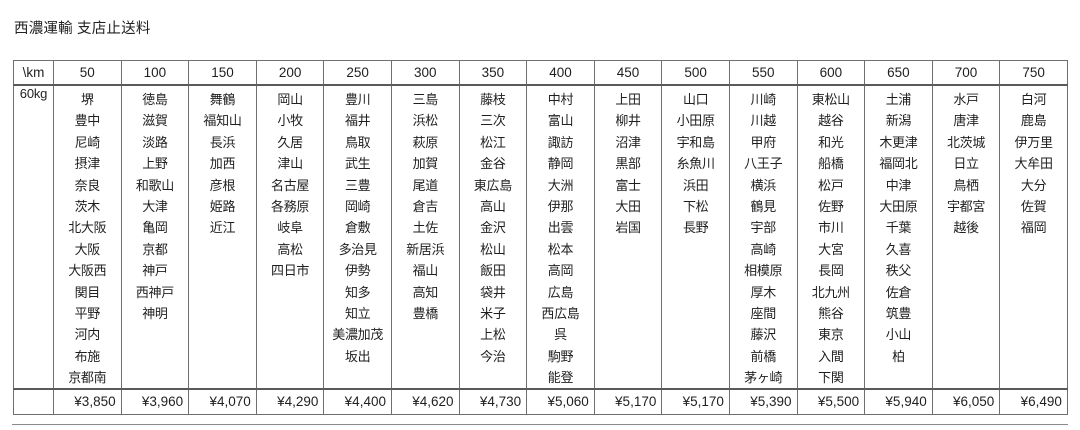 Image resolution: width=1080 pixels, height=430 pixels. What do you see at coordinates (695, 402) in the screenshot?
I see `price-500: ¥5,170` at bounding box center [695, 402].